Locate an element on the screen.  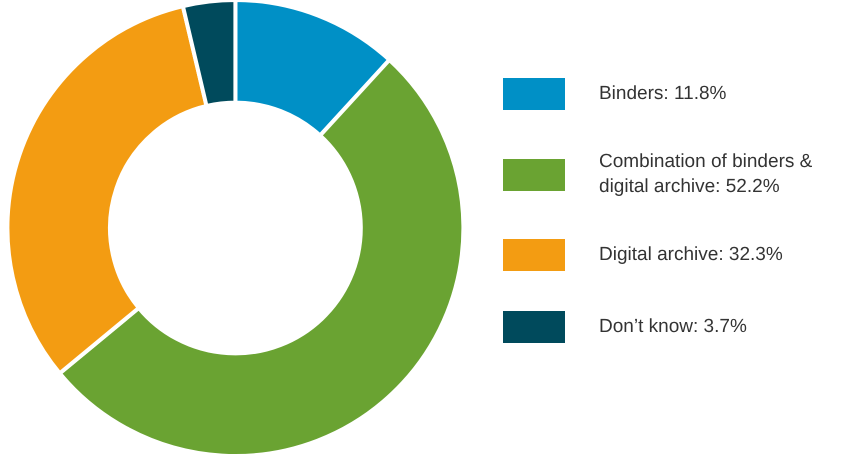
legend-label: Digital archive: 32.3% is located at coordinates (691, 255).